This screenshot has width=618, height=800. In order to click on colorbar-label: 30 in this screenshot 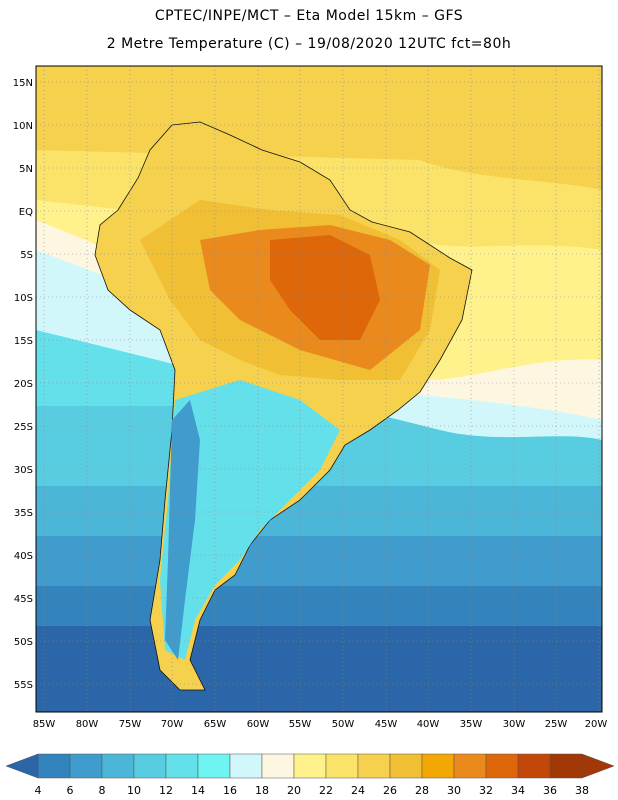, I will do `click(454, 790)`.